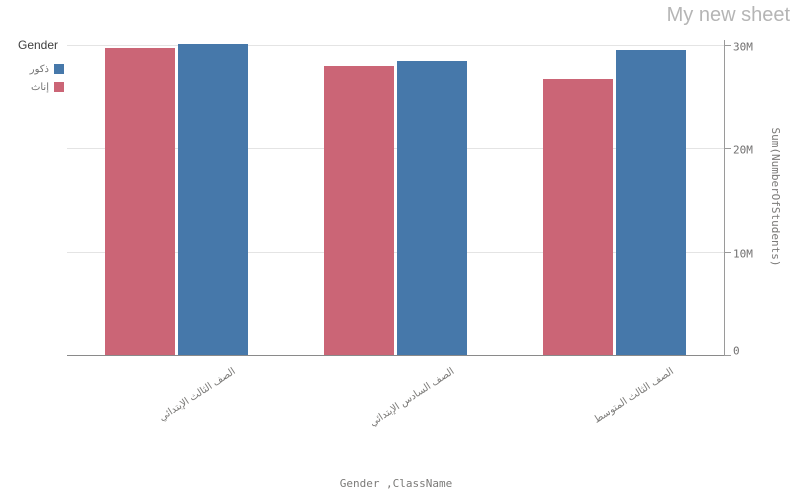  Describe the element at coordinates (578, 217) in the screenshot. I see `bar-إناث-cat2` at that location.